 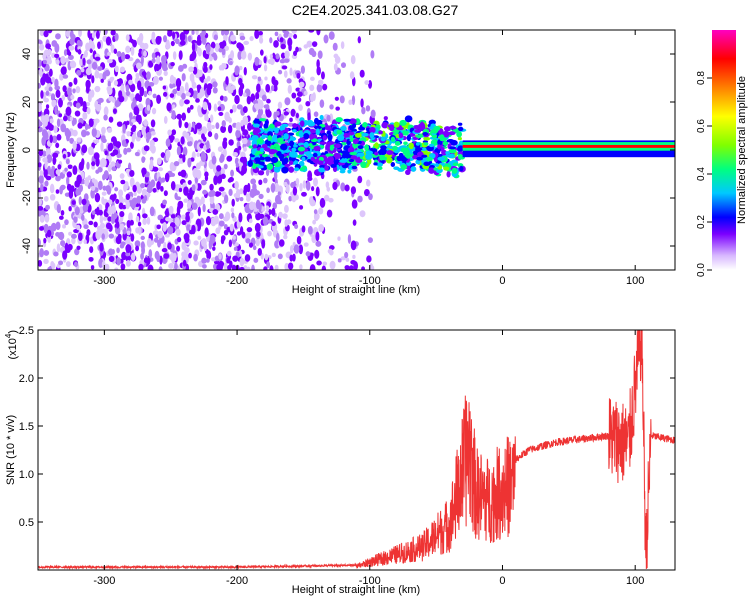 I want to click on snr-multiplier: (x104), so click(x=11, y=345).